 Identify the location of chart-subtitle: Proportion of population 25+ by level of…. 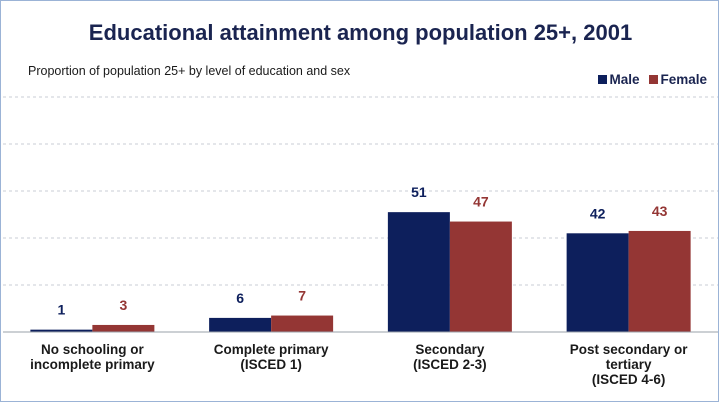
(189, 71).